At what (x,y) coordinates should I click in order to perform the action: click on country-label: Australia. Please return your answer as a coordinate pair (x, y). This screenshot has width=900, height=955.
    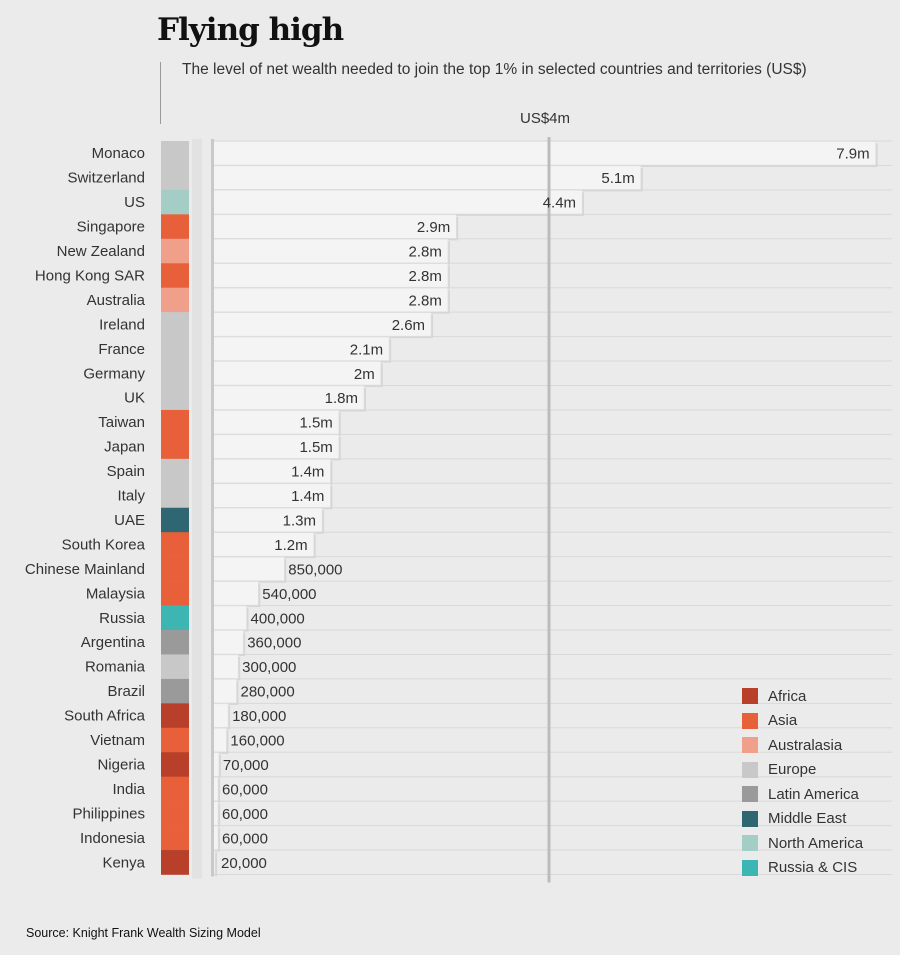
    Looking at the image, I should click on (116, 300).